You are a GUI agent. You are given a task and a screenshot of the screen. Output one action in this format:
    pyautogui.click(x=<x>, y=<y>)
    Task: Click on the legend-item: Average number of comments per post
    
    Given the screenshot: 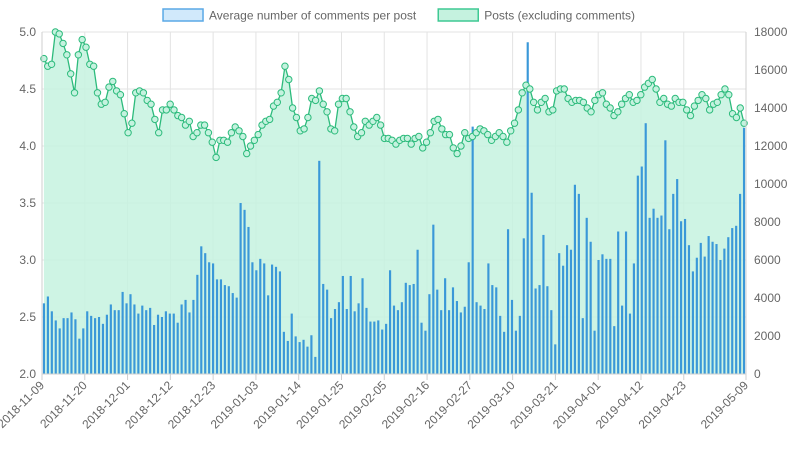 What is the action you would take?
    pyautogui.click(x=289, y=15)
    